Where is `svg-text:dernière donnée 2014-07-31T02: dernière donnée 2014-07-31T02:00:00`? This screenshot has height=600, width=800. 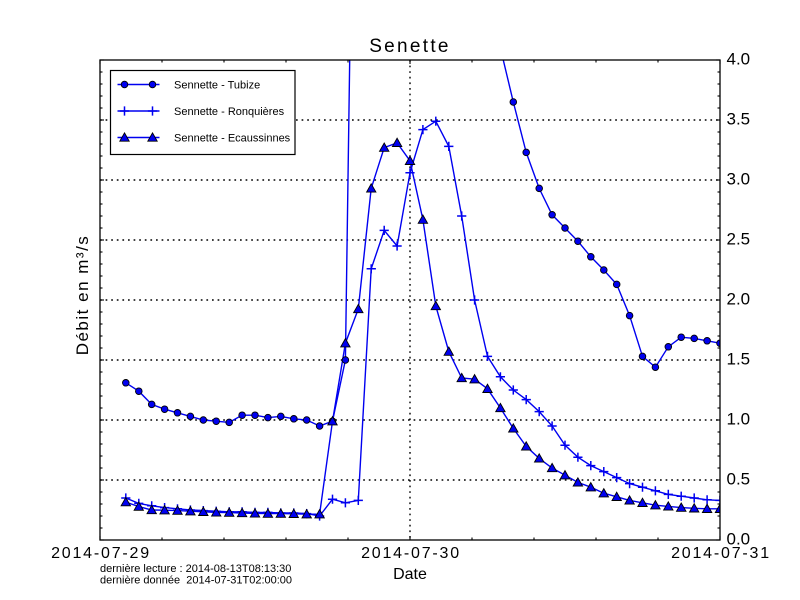
svg-text:dernière donnée 2014-07-31T02: dernière donnée 2014-07-31T02:00:00 is located at coordinates (196, 581).